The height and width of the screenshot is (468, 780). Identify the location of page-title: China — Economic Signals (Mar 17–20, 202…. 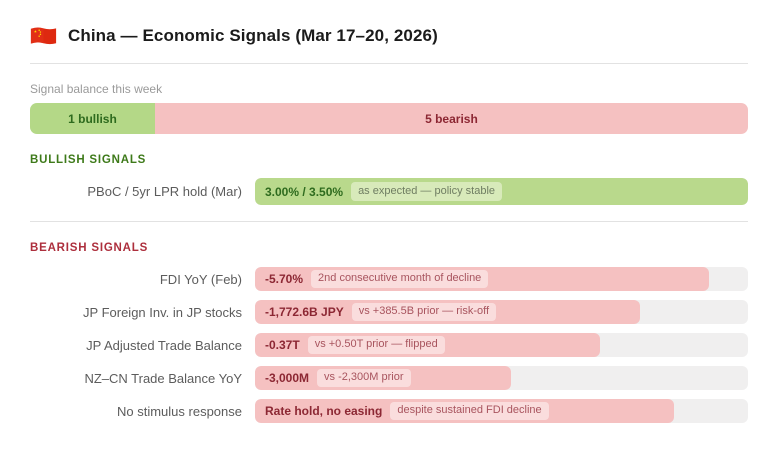
(253, 35).